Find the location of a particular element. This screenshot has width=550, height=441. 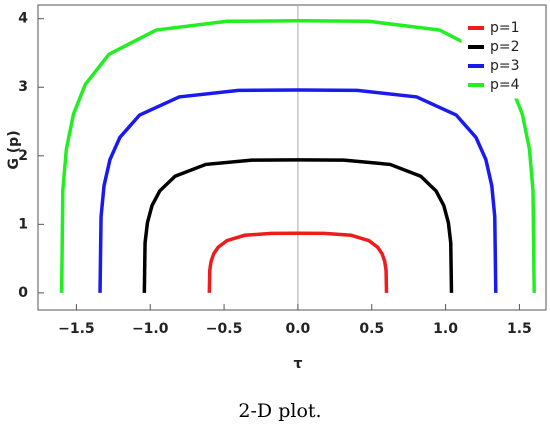

y-tick-label: 0 is located at coordinates (23, 293).